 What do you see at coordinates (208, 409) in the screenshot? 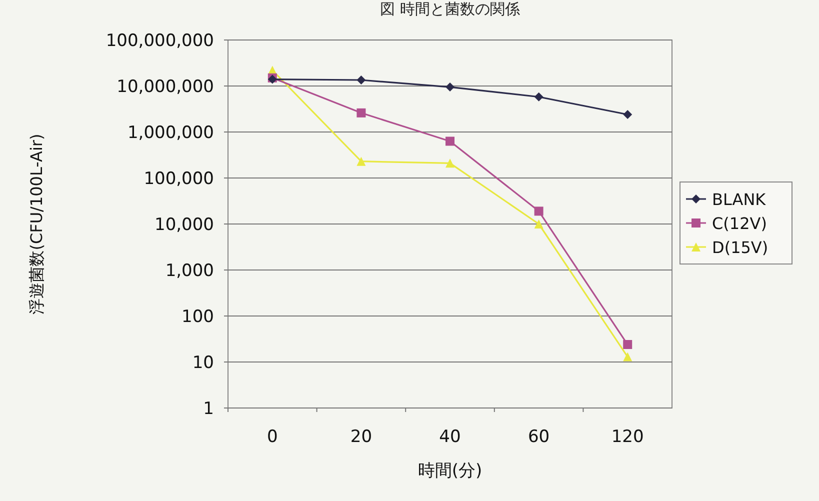
I see `y-tick-label: 1` at bounding box center [208, 409].